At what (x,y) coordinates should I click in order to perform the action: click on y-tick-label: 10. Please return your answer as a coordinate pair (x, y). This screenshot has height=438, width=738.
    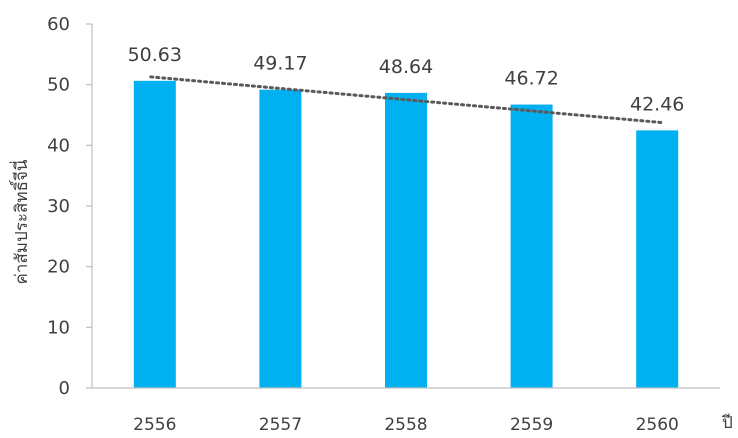
    Looking at the image, I should click on (58, 327).